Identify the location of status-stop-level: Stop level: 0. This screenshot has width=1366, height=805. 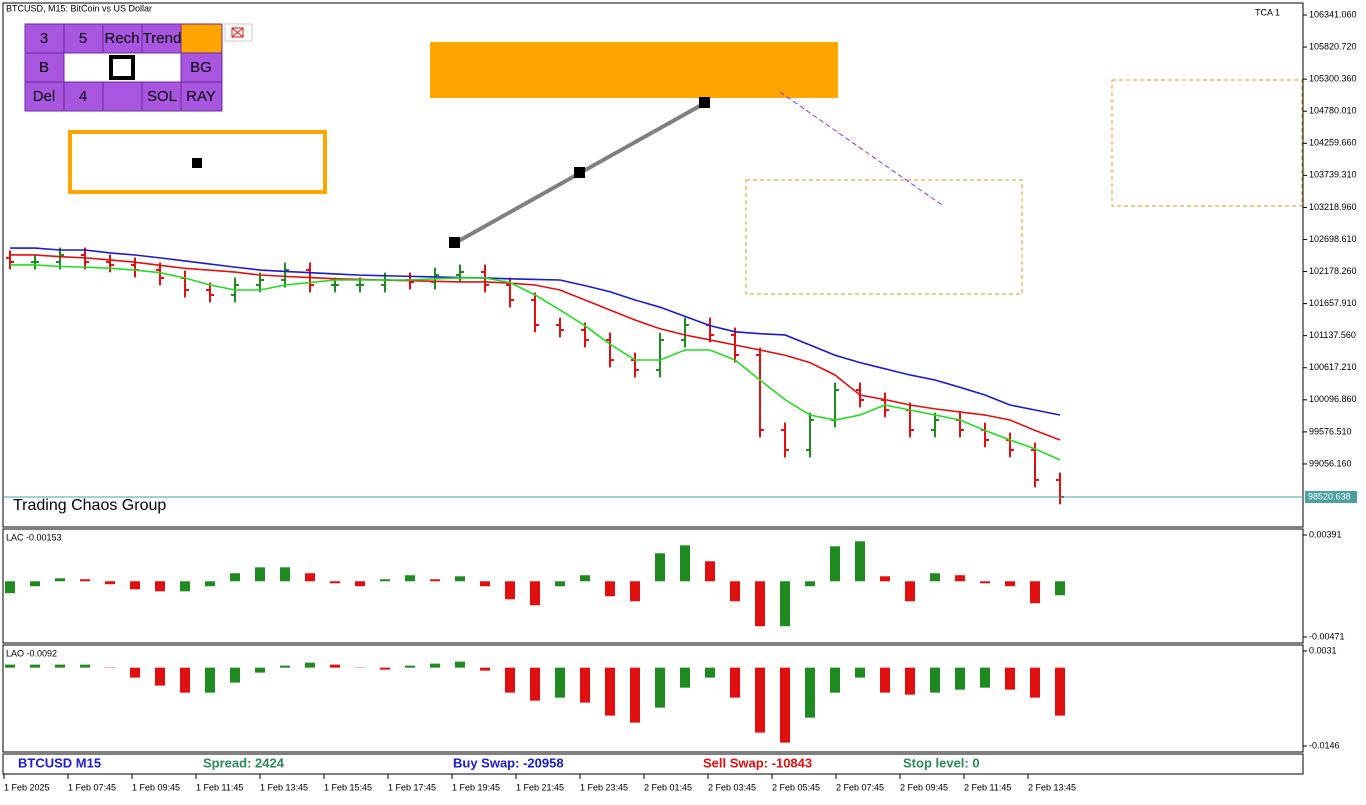
(941, 762).